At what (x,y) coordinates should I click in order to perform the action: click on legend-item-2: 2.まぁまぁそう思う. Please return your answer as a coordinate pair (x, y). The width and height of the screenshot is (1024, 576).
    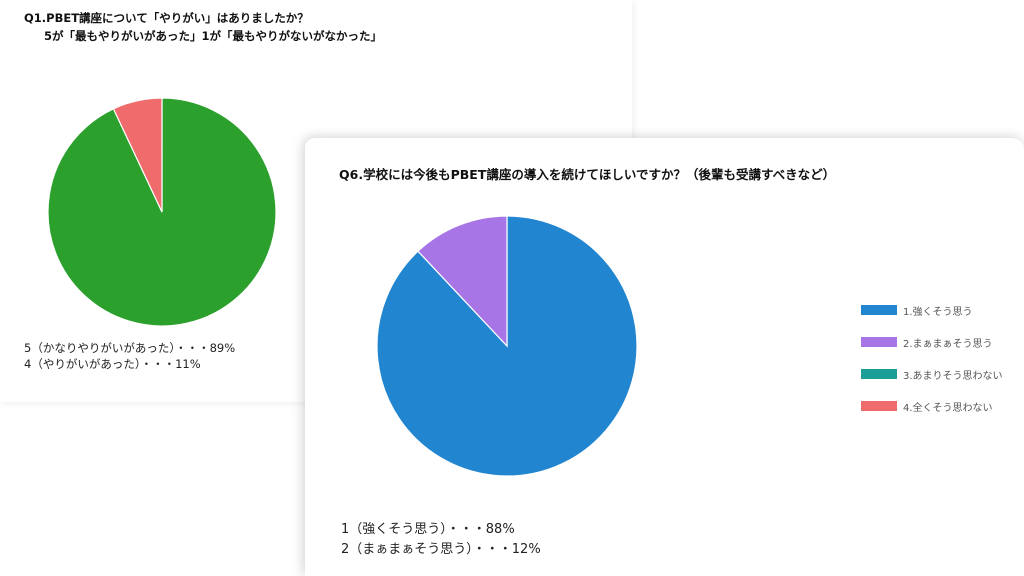
    Looking at the image, I should click on (932, 342).